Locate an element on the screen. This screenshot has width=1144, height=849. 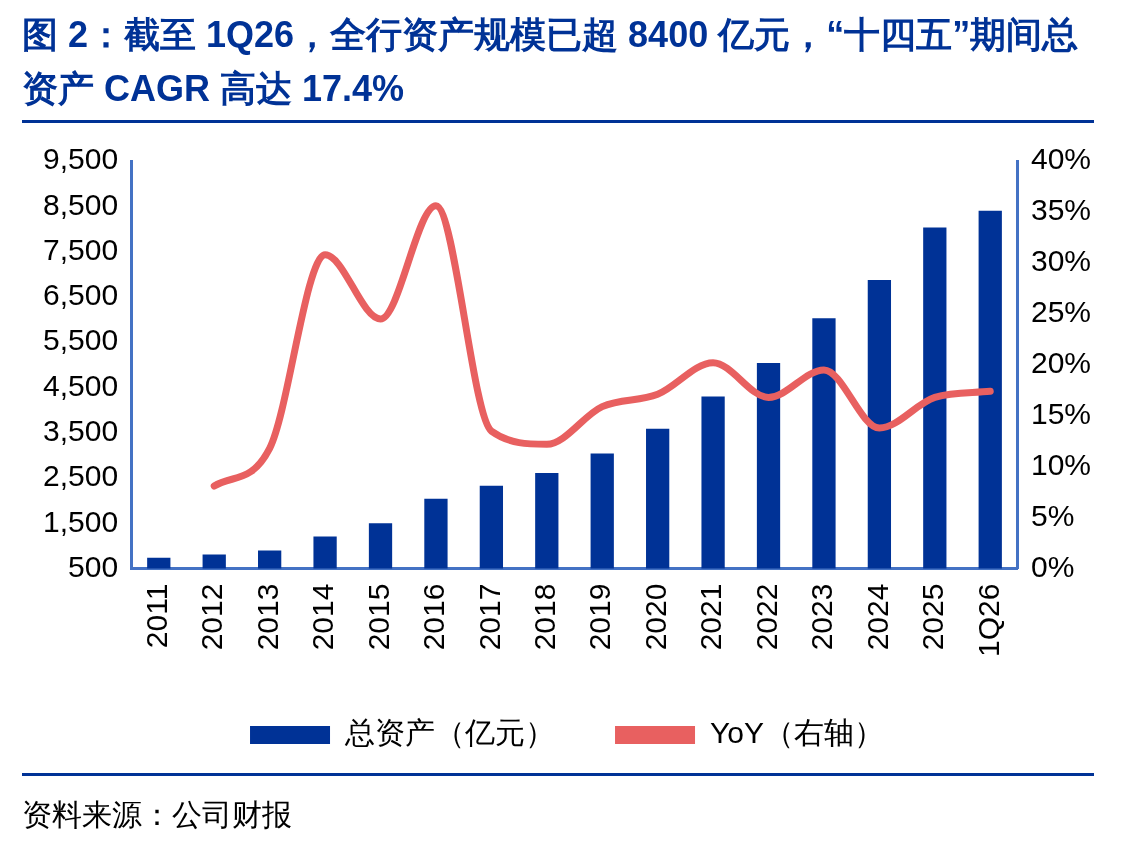
y-tick-label: 3,500 is located at coordinates (81, 431).